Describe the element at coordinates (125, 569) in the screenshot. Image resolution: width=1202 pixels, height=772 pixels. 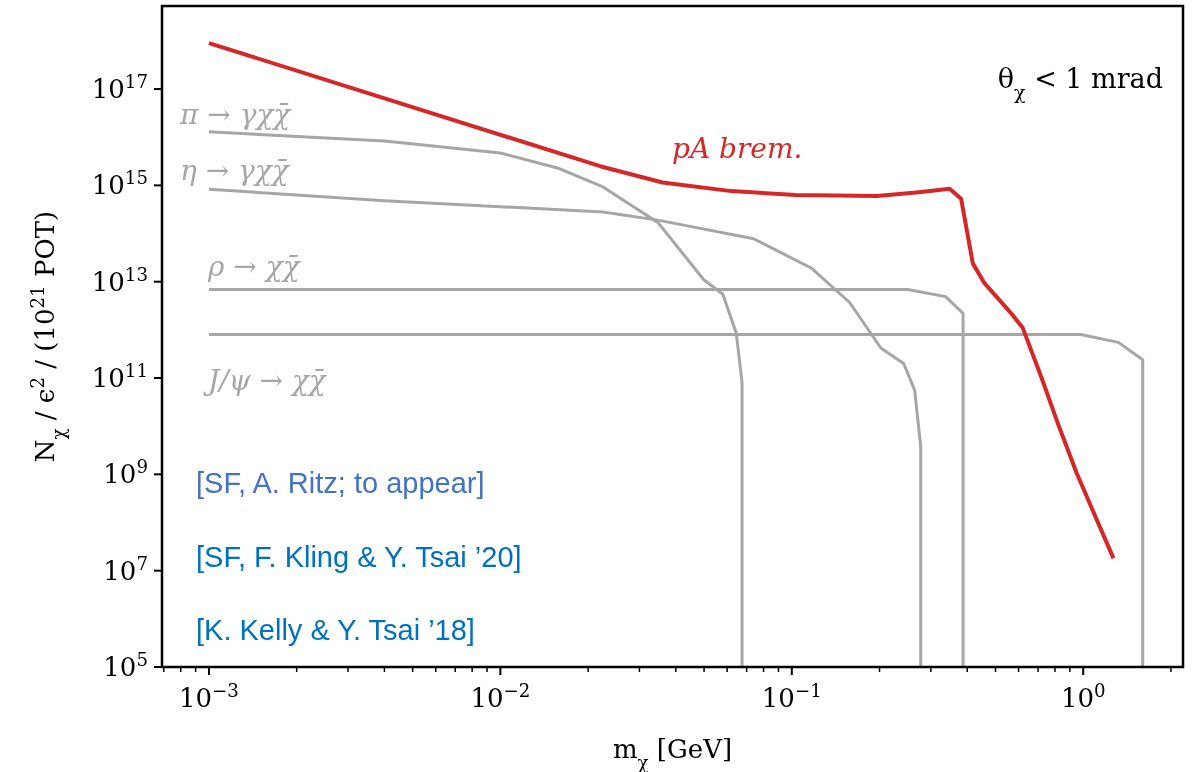
I see `y-tick-label: 10$^{7}$` at that location.